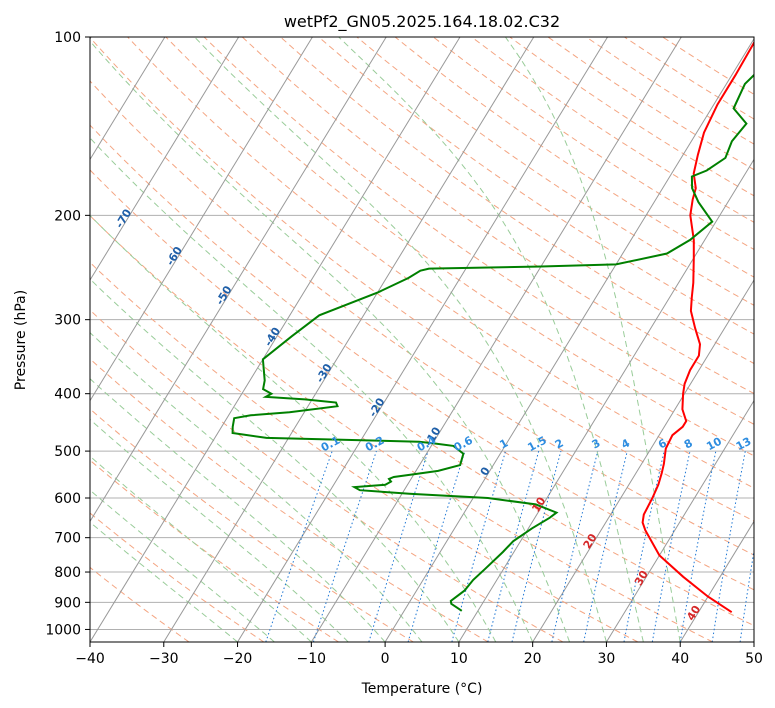 Image resolution: width=775 pixels, height=708 pixels. I want to click on x-tick-label: 30, so click(607, 659).